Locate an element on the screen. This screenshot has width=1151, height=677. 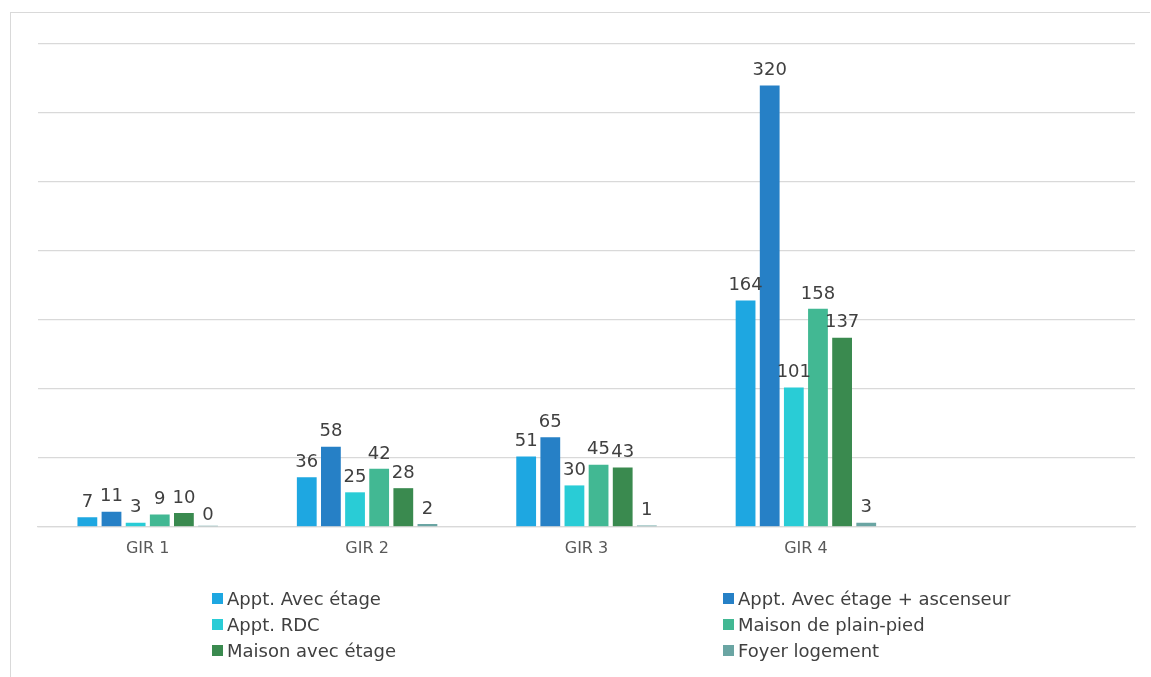
data-label: 2 is located at coordinates (427, 507).